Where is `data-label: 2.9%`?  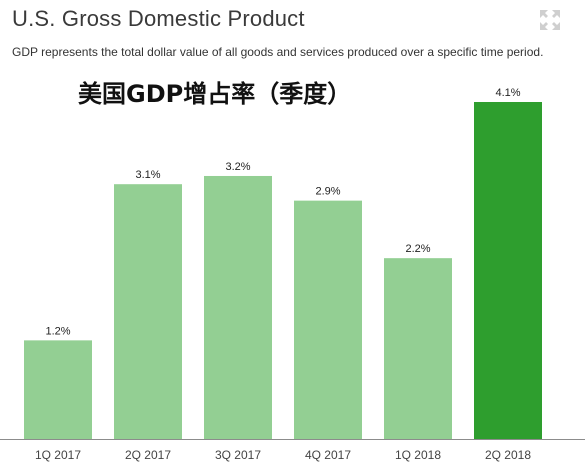 data-label: 2.9% is located at coordinates (327, 192).